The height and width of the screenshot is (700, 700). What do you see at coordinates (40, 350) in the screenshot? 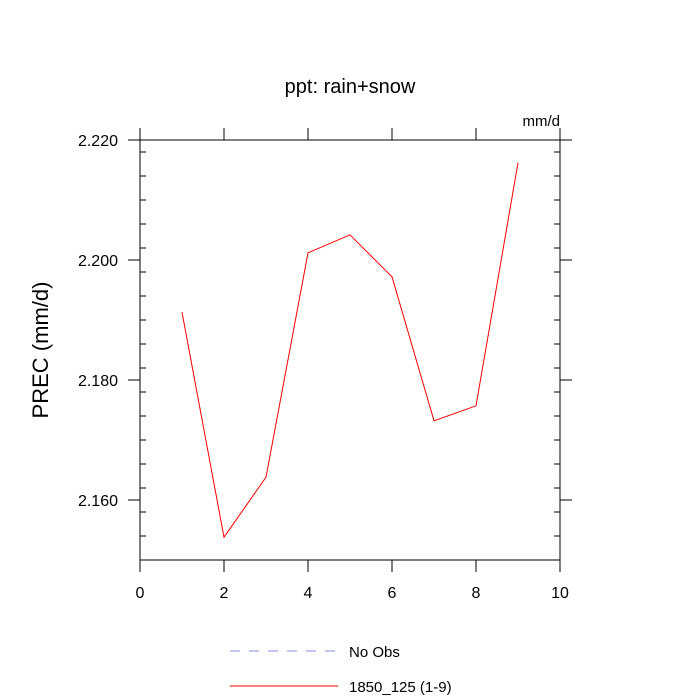
I see `y-axis-label: PREC (mm/d)` at bounding box center [40, 350].